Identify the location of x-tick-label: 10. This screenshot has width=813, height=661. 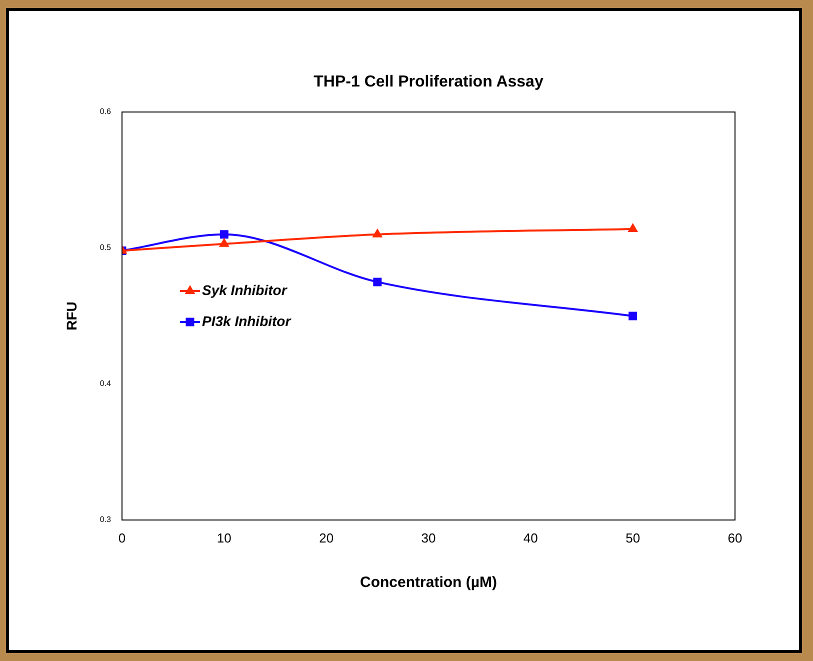
(224, 538).